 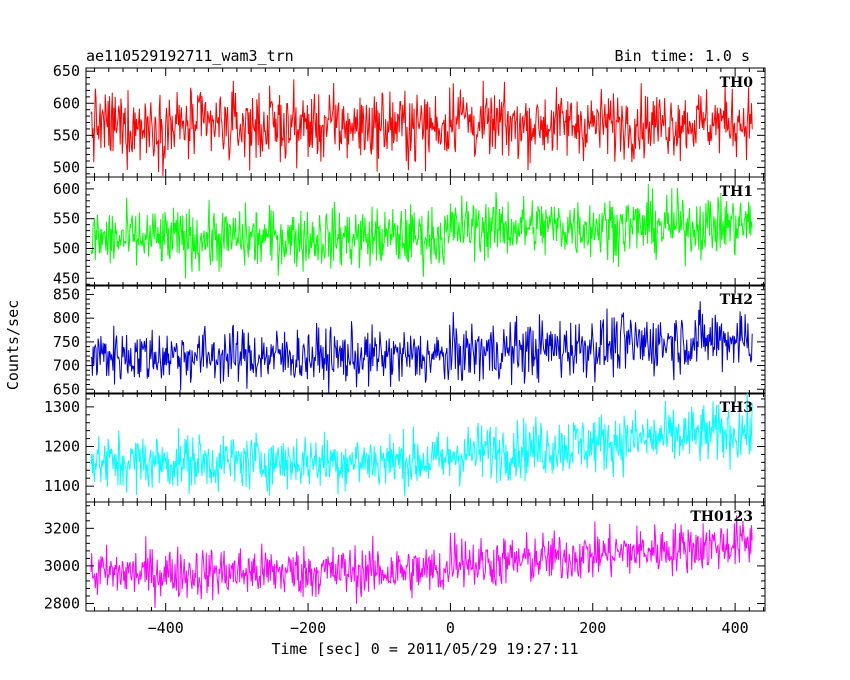 What do you see at coordinates (62, 486) in the screenshot?
I see `y-tick-label: 1100` at bounding box center [62, 486].